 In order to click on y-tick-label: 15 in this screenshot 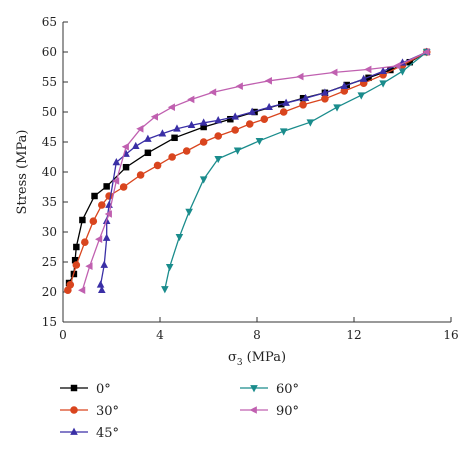, I will do `click(49, 322)`.